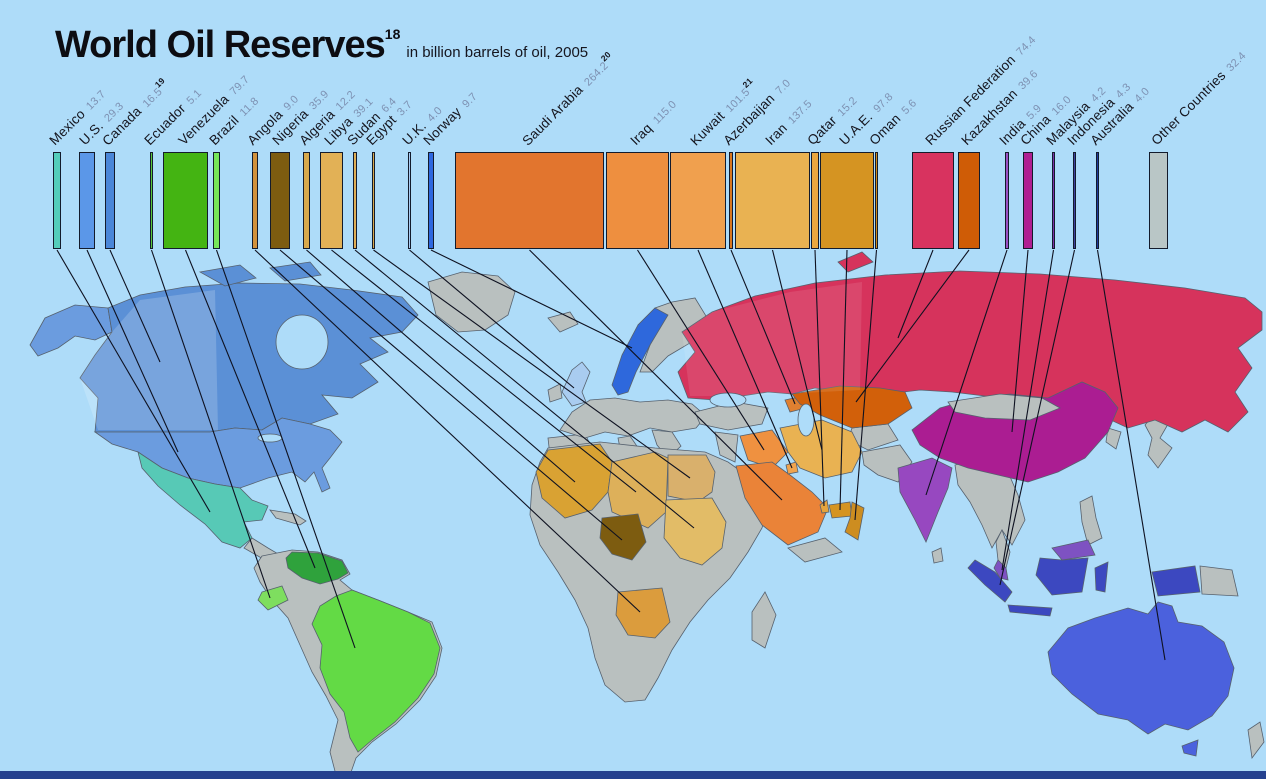 Image resolution: width=1266 pixels, height=779 pixels. What do you see at coordinates (797, 350) in the screenshot?
I see `connector-line-iran` at bounding box center [797, 350].